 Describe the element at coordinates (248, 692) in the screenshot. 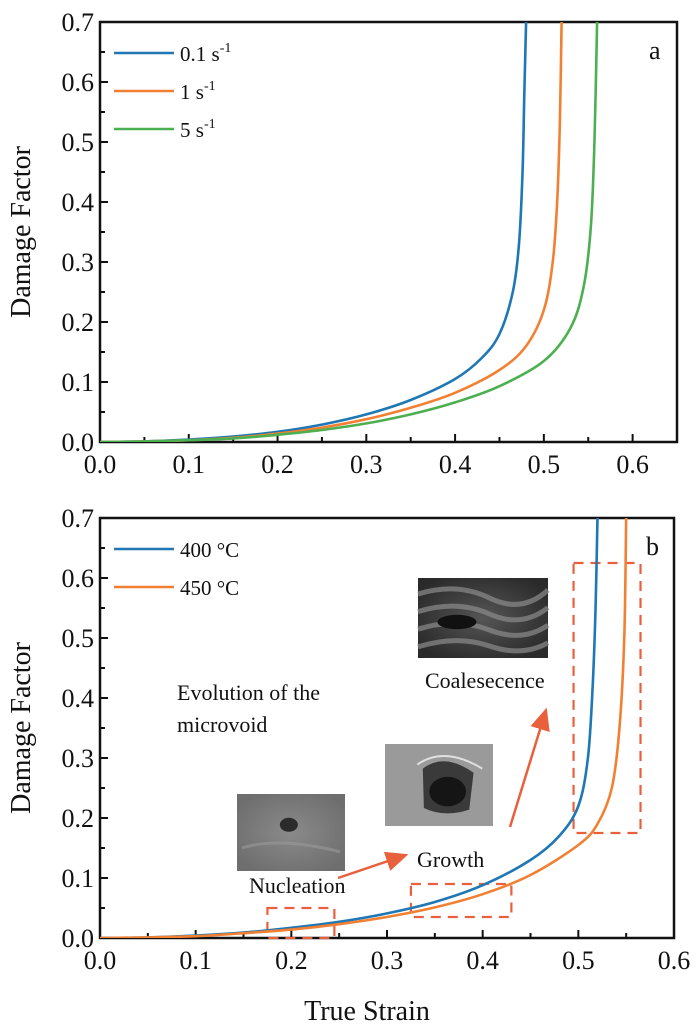

I see `annotation-title-line1: Evolution of the` at that location.